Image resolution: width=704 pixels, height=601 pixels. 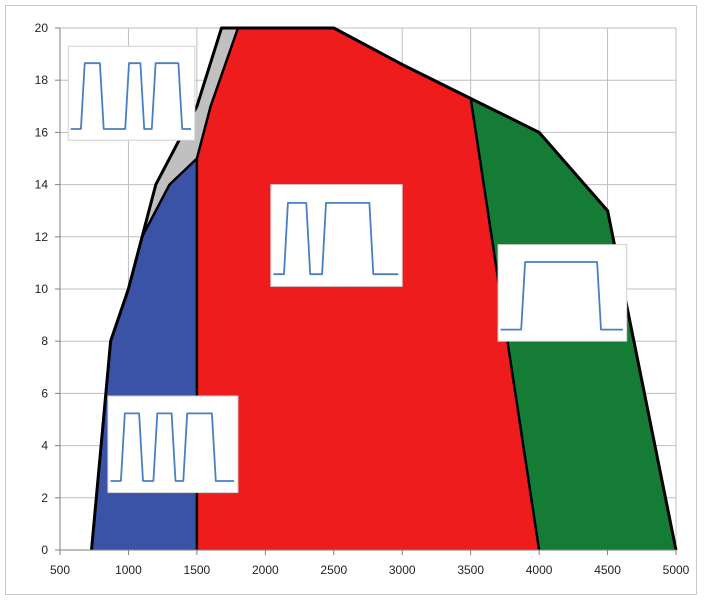 I want to click on y-tick-label: 8, so click(x=44, y=341).